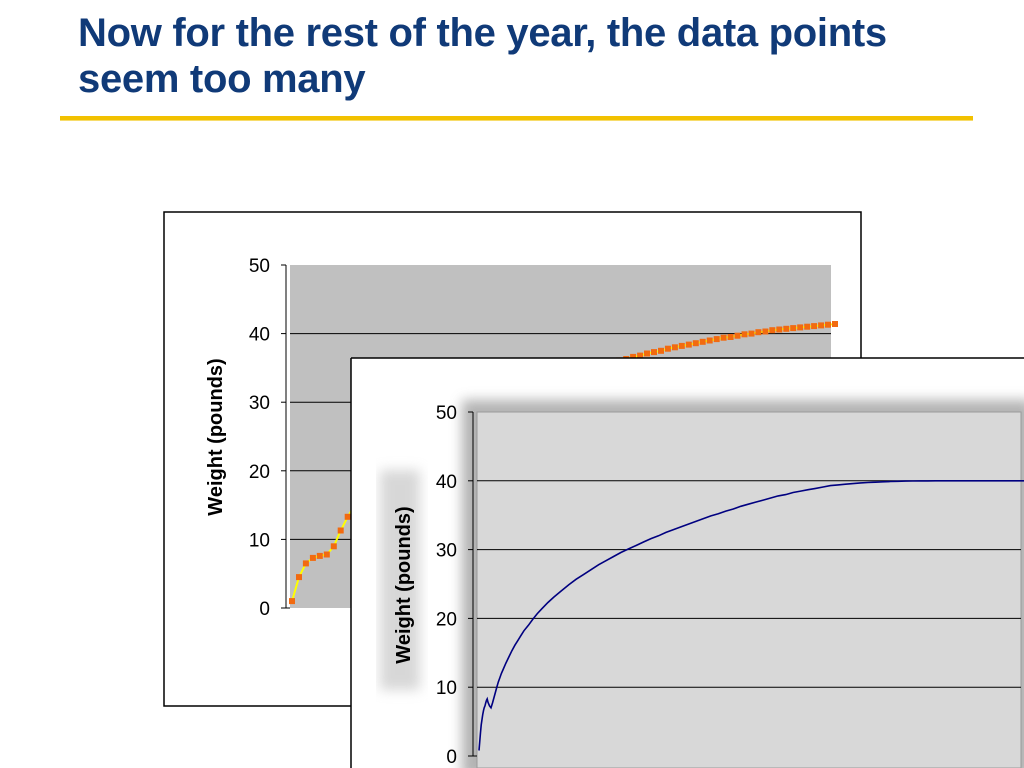 The width and height of the screenshot is (1024, 768). What do you see at coordinates (446, 688) in the screenshot?
I see `chart-2-y-tick-label: 10` at bounding box center [446, 688].